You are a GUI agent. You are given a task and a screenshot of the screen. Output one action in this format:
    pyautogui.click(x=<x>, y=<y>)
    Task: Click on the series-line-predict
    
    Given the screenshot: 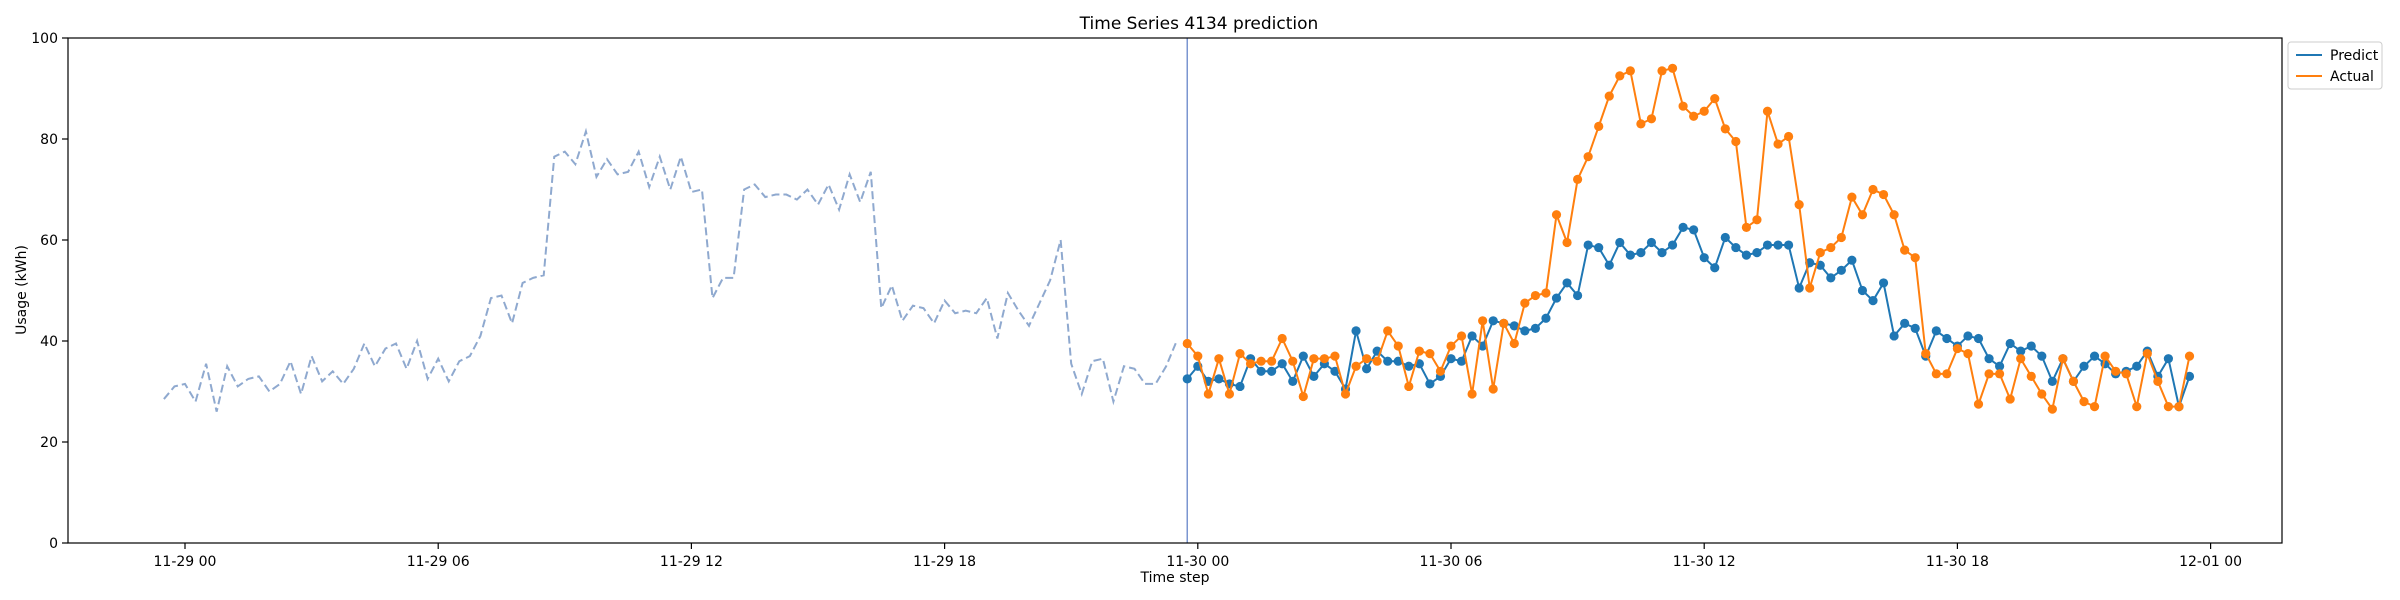 What is the action you would take?
    pyautogui.click(x=1688, y=318)
    